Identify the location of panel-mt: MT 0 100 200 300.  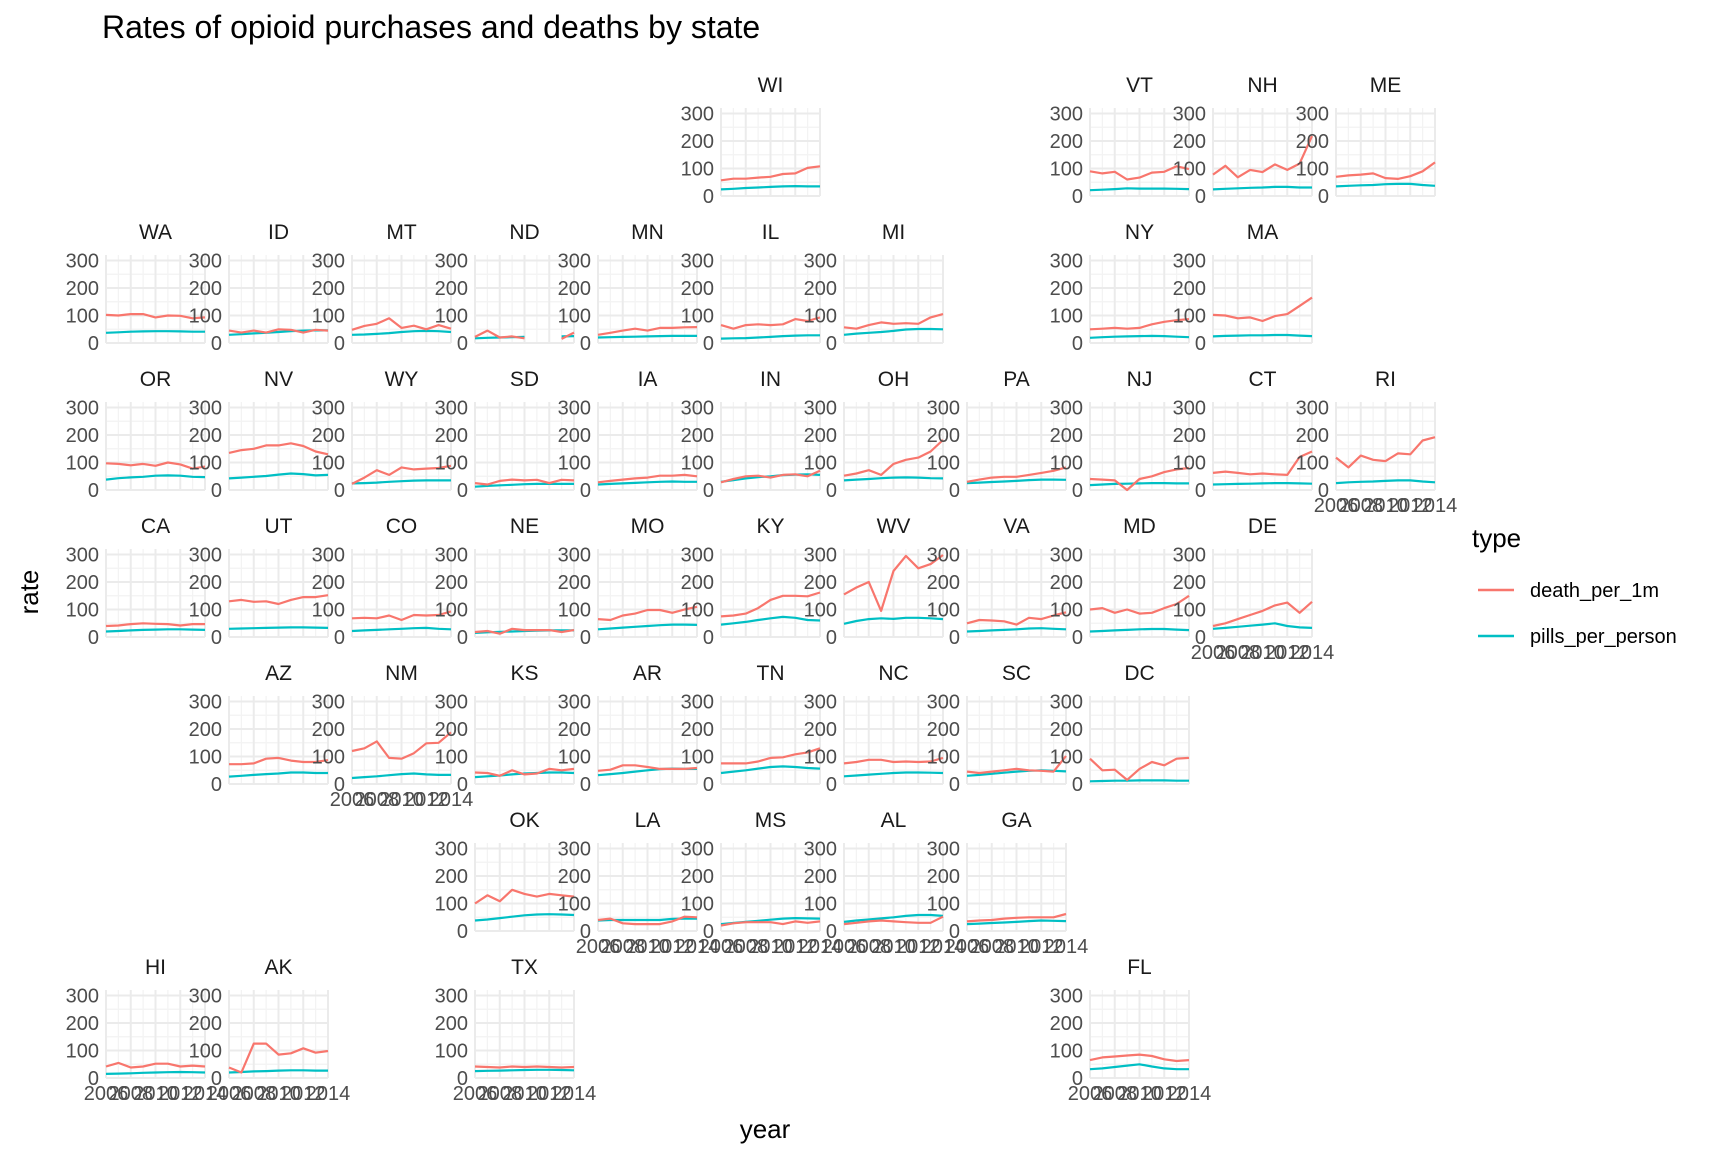
(382, 288).